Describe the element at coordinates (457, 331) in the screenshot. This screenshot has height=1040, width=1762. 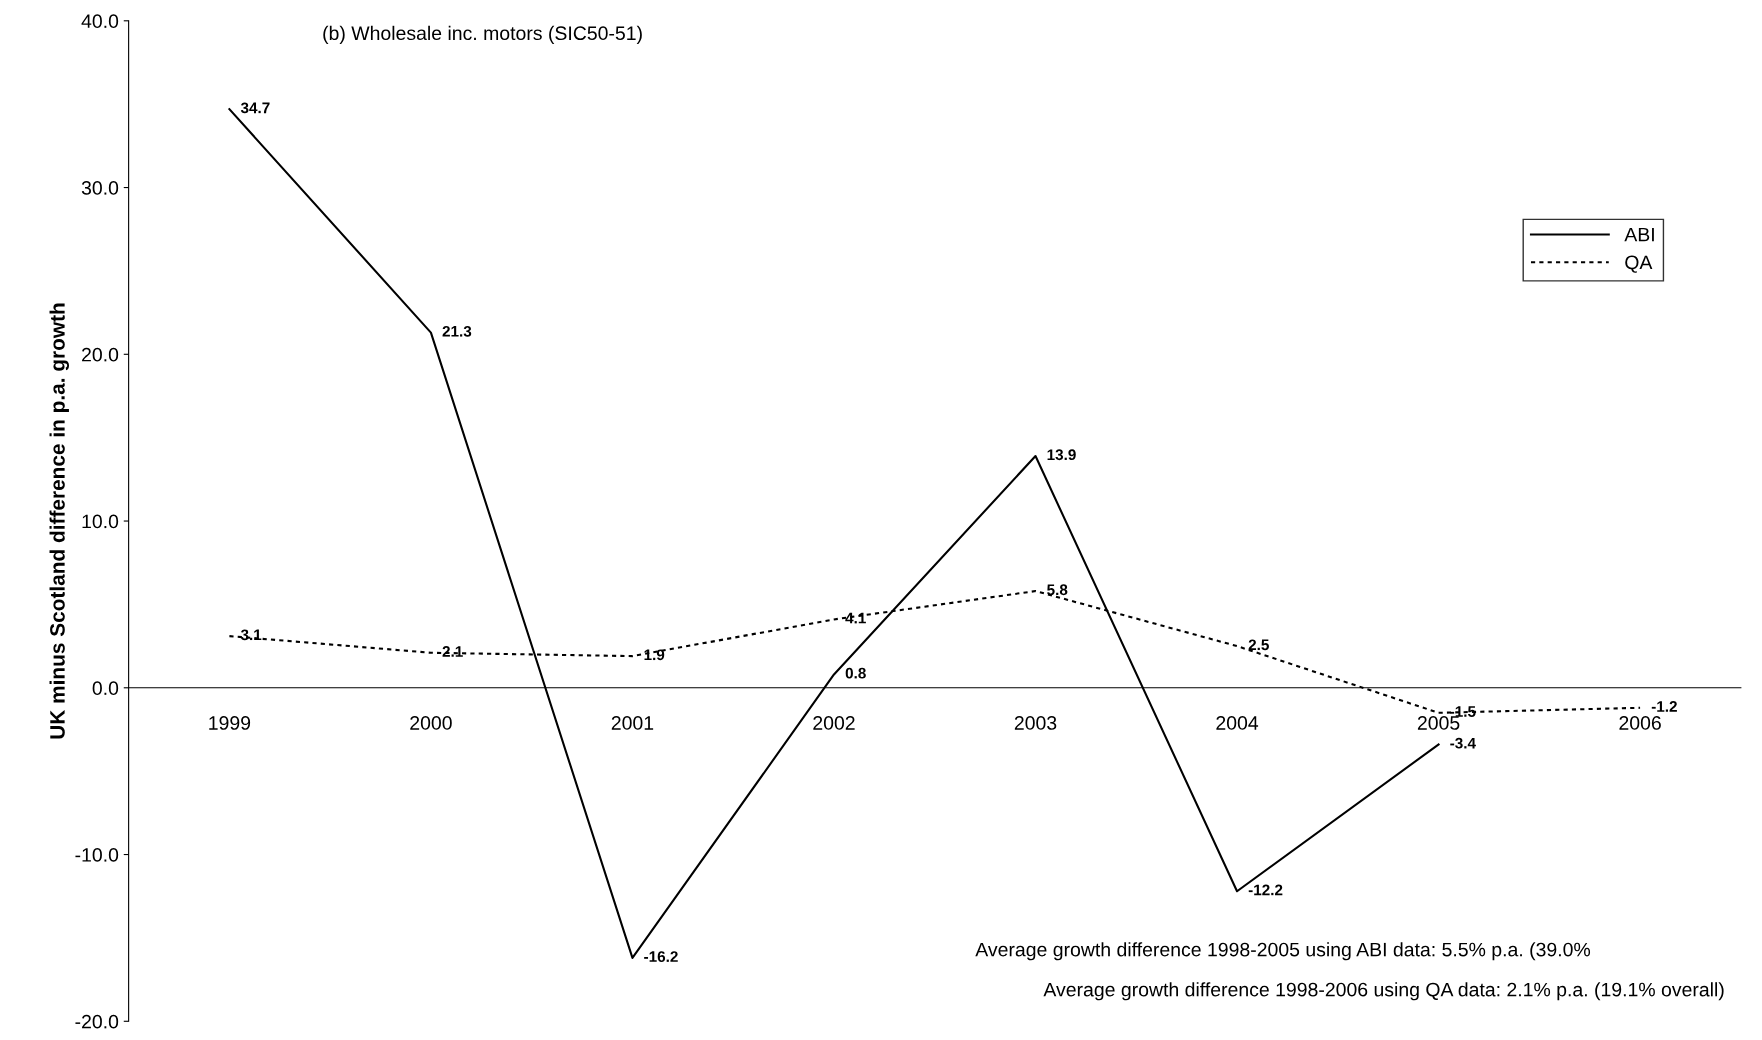
I see `data-label: 21.3` at that location.